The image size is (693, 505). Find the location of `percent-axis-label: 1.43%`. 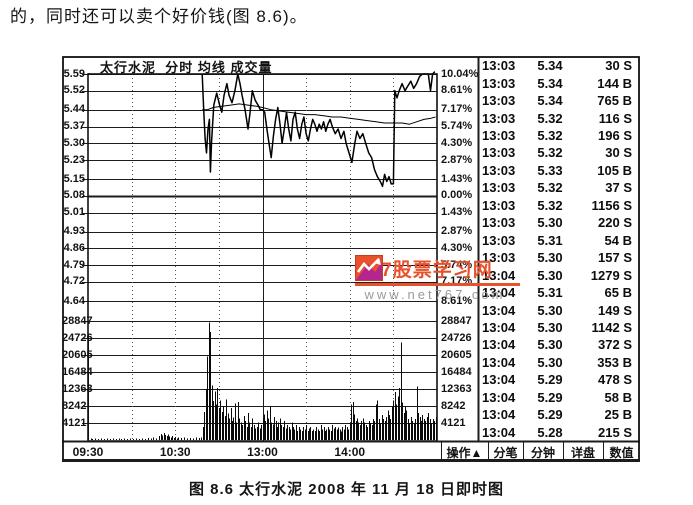

percent-axis-label: 1.43% is located at coordinates (457, 212).